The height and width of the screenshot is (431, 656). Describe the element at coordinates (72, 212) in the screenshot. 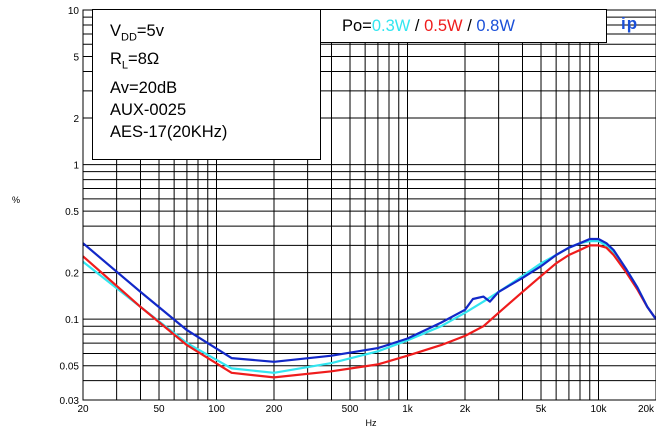

I see `y-tick-label: 0.5` at that location.